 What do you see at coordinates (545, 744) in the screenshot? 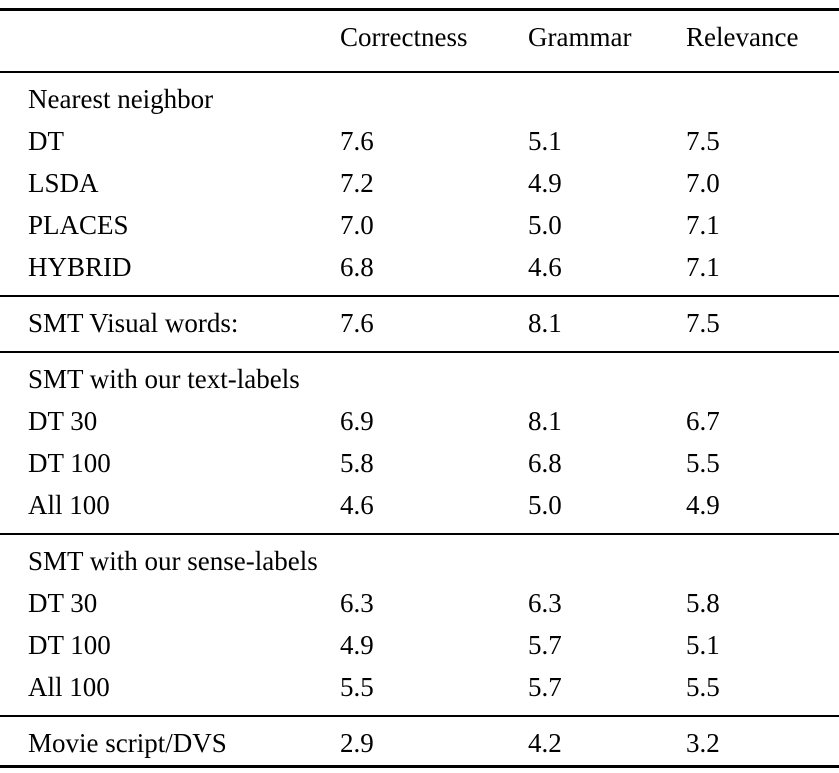
I see `cell-grammar: 4.2` at bounding box center [545, 744].